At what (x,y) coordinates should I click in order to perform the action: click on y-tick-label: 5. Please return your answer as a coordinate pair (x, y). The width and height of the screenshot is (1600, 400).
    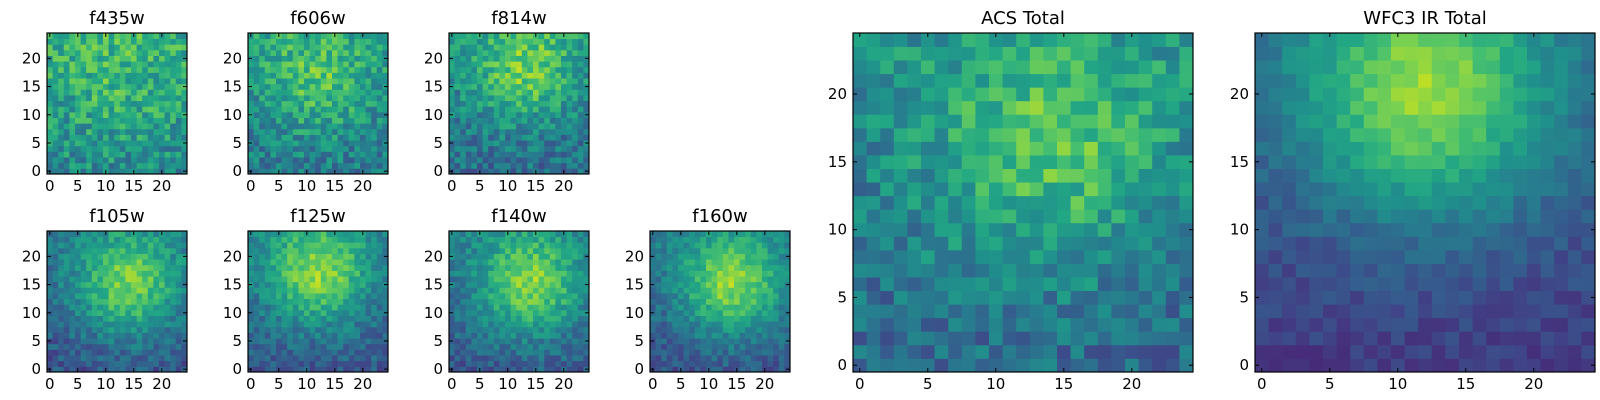
    Looking at the image, I should click on (237, 143).